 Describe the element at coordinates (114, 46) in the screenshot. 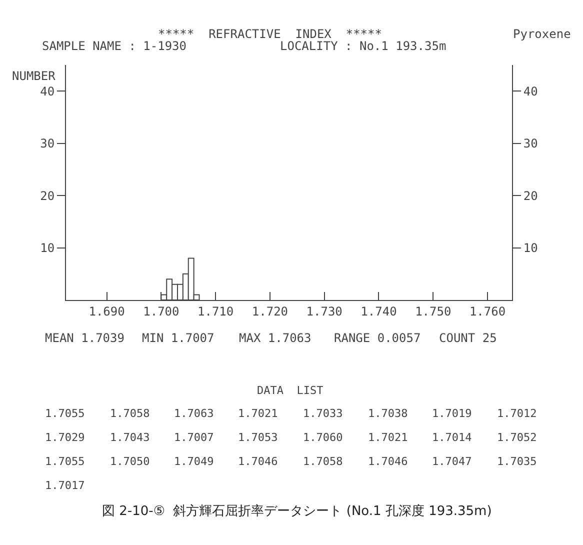

I see `chart-subtitle: SAMPLE NAME : 1-1930` at that location.